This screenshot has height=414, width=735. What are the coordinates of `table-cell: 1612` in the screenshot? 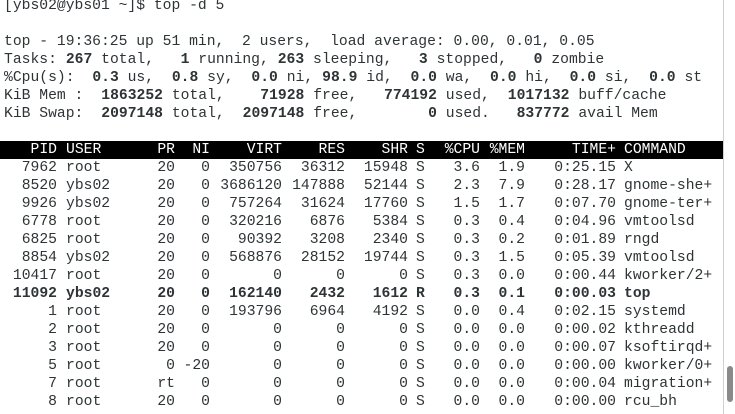 It's located at (390, 294).